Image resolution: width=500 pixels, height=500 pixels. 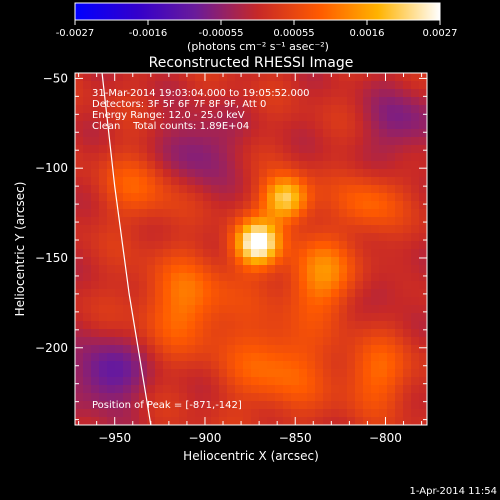 What do you see at coordinates (51, 258) in the screenshot?
I see `y-tick-label: −150` at bounding box center [51, 258].